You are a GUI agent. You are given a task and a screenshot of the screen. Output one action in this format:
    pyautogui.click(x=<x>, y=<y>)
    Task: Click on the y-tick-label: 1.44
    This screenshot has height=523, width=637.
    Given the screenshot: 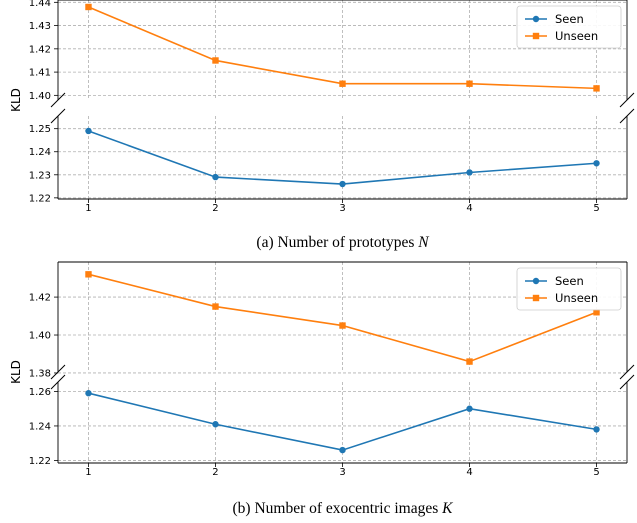 What is the action you would take?
    pyautogui.click(x=40, y=4)
    